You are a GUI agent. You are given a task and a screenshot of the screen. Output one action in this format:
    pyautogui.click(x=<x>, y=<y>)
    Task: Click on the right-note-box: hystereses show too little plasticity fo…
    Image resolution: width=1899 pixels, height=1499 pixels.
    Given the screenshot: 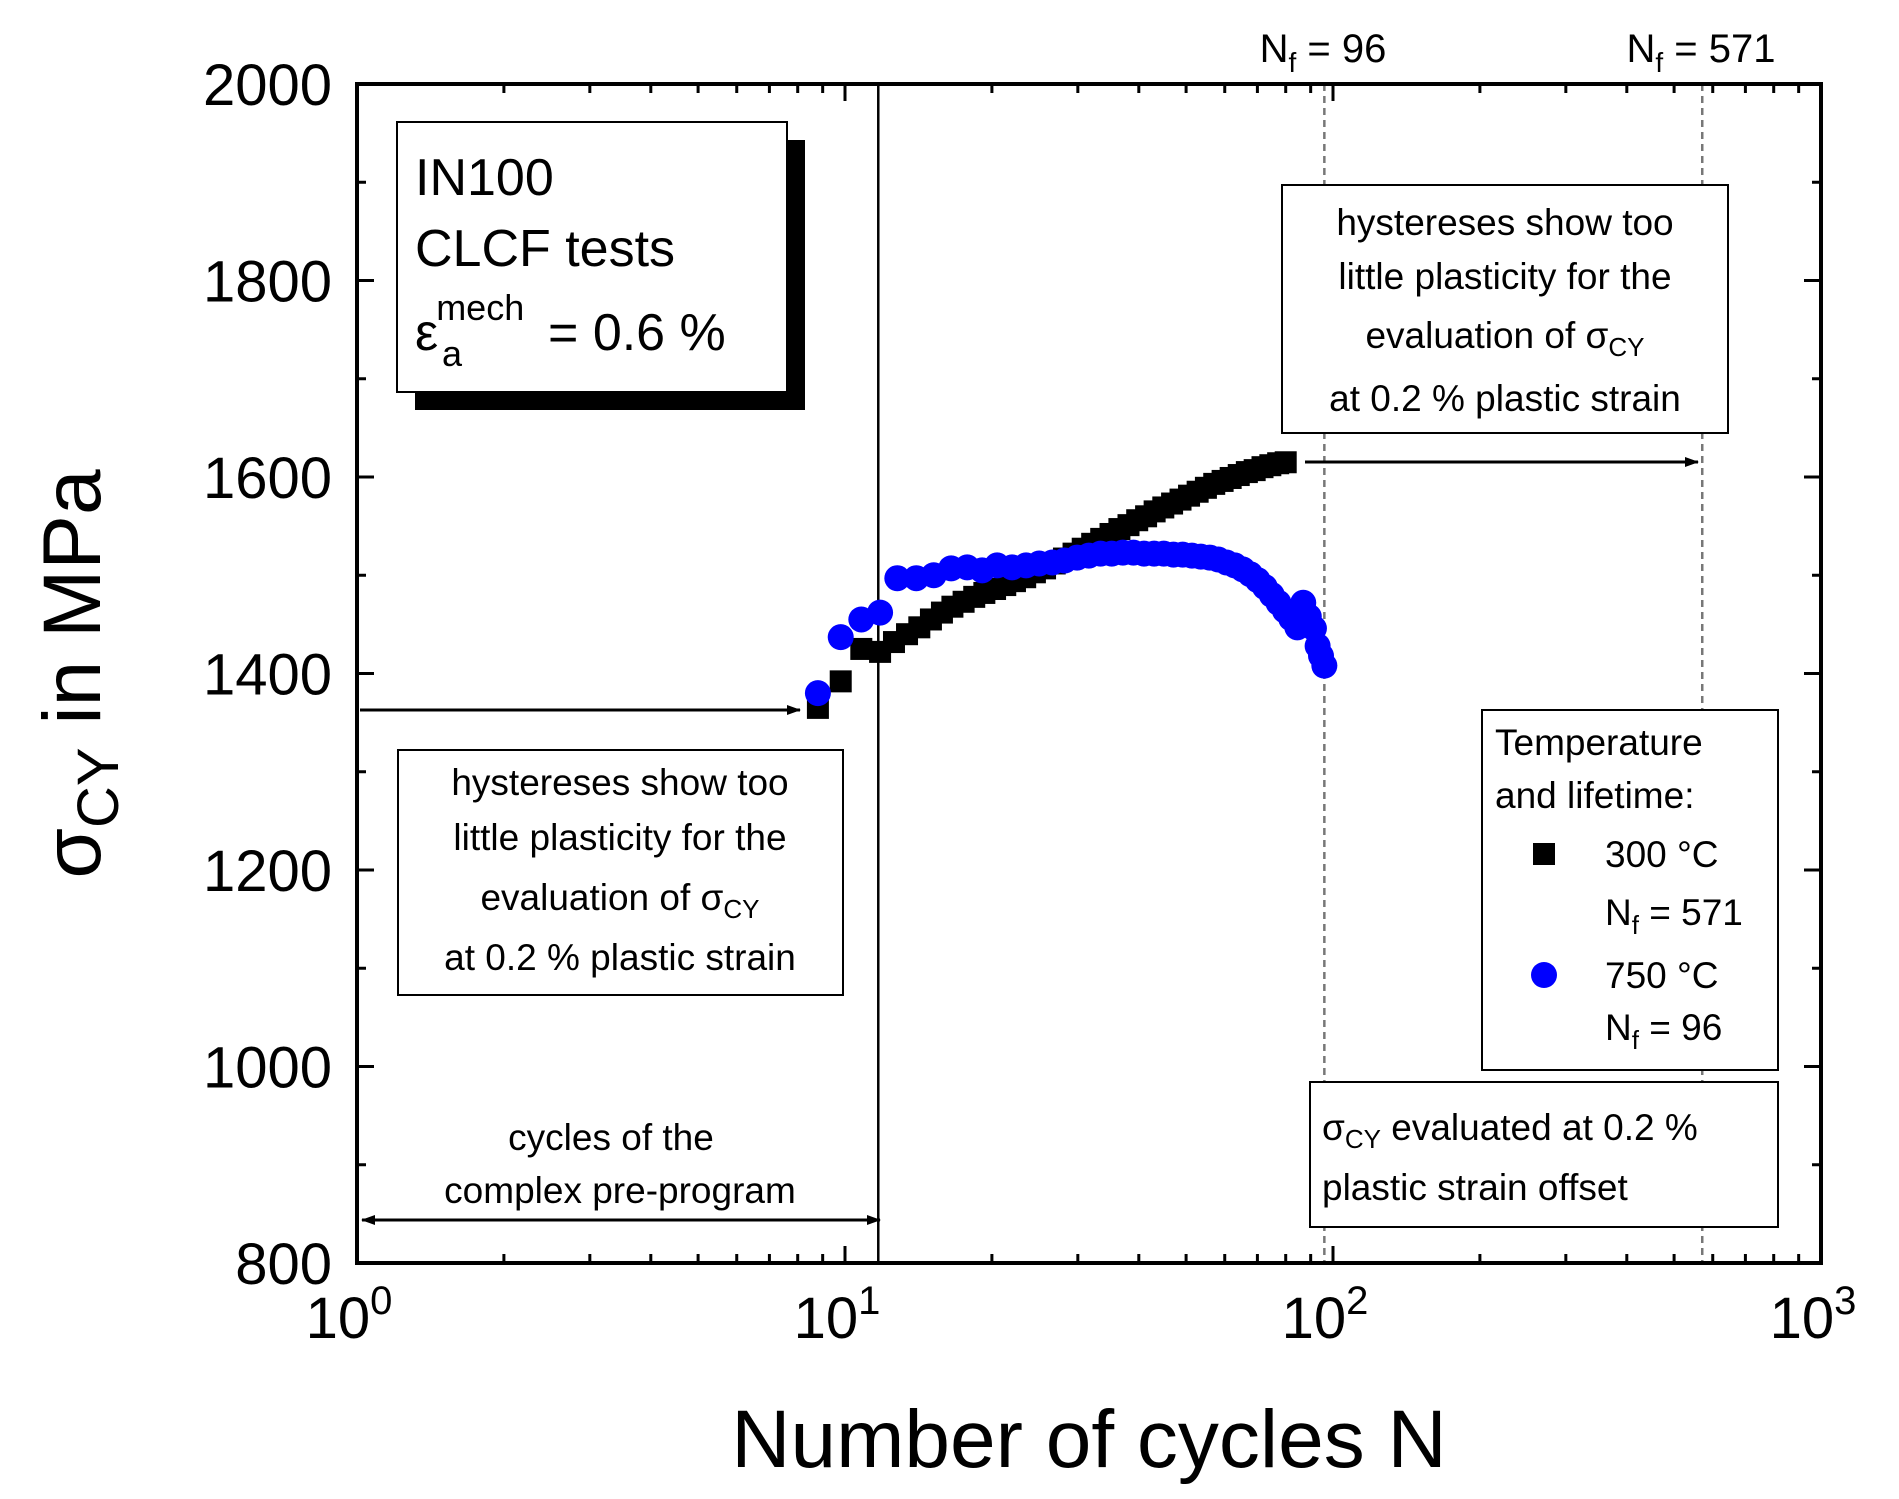 What is the action you would take?
    pyautogui.click(x=1505, y=309)
    